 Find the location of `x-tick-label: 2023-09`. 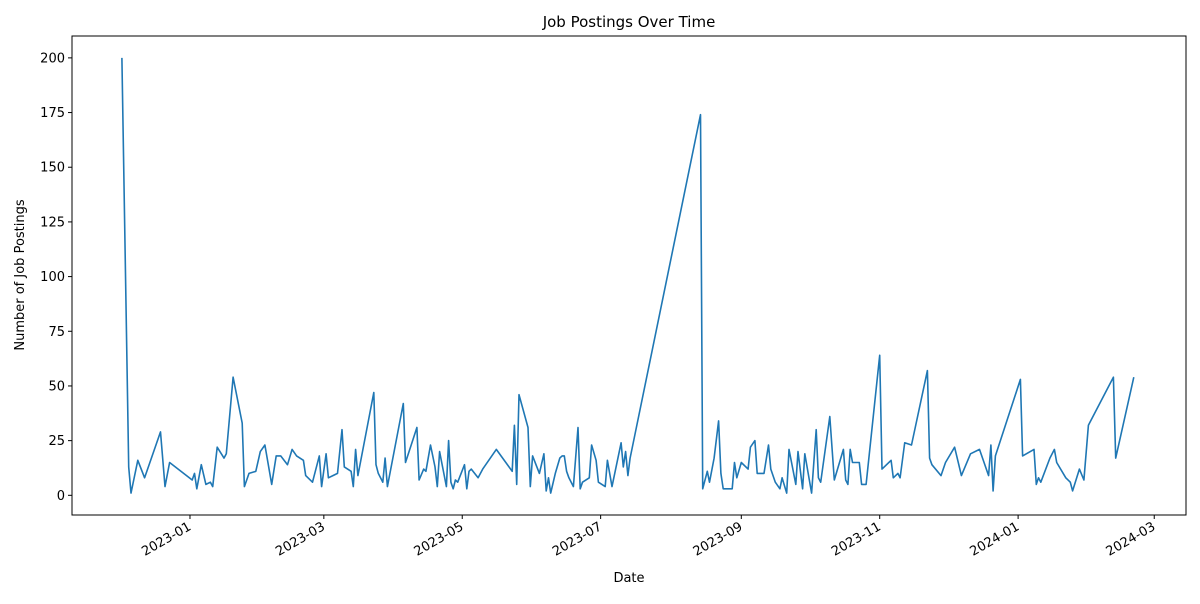

x-tick-label: 2023-09 is located at coordinates (718, 539).